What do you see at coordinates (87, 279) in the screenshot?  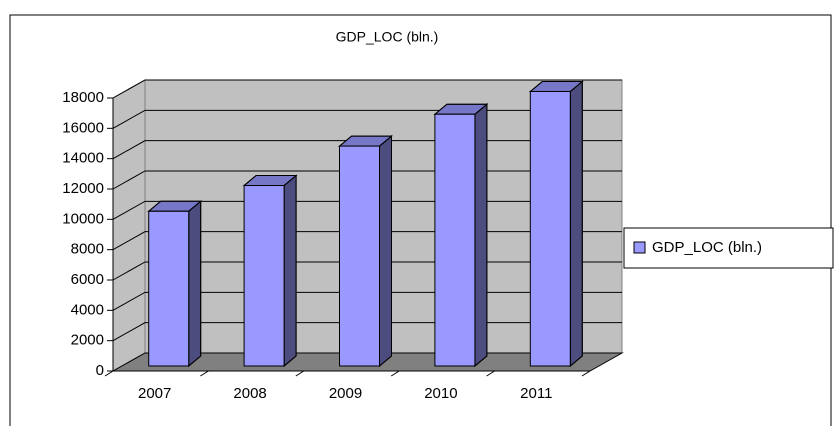 I see `y-tick-label: 6000` at bounding box center [87, 279].